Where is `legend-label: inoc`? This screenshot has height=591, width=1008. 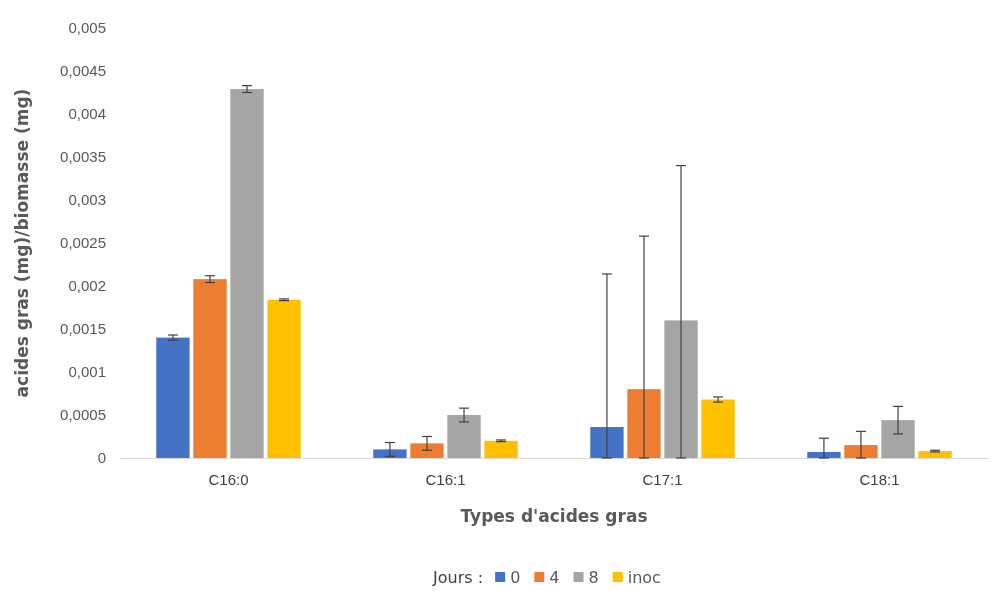 legend-label: inoc is located at coordinates (644, 577).